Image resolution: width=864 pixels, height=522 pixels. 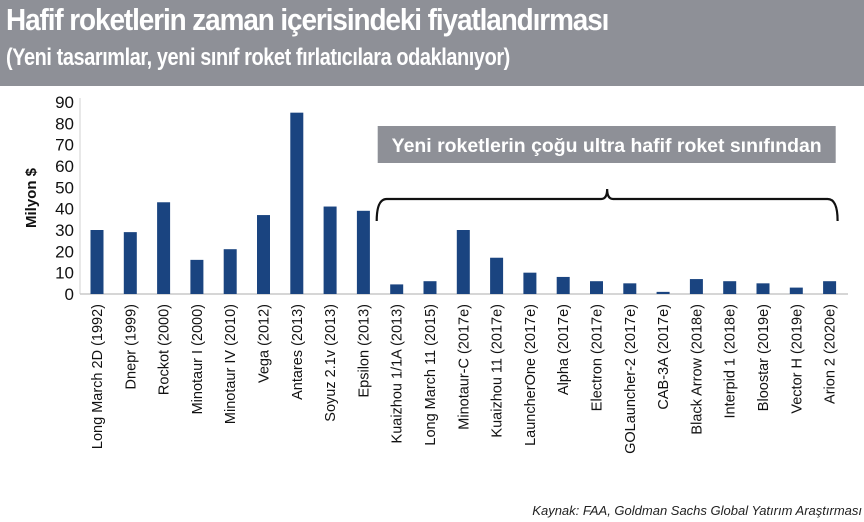 I want to click on x-tick-label: Minotaur I (2000), so click(x=198, y=359).